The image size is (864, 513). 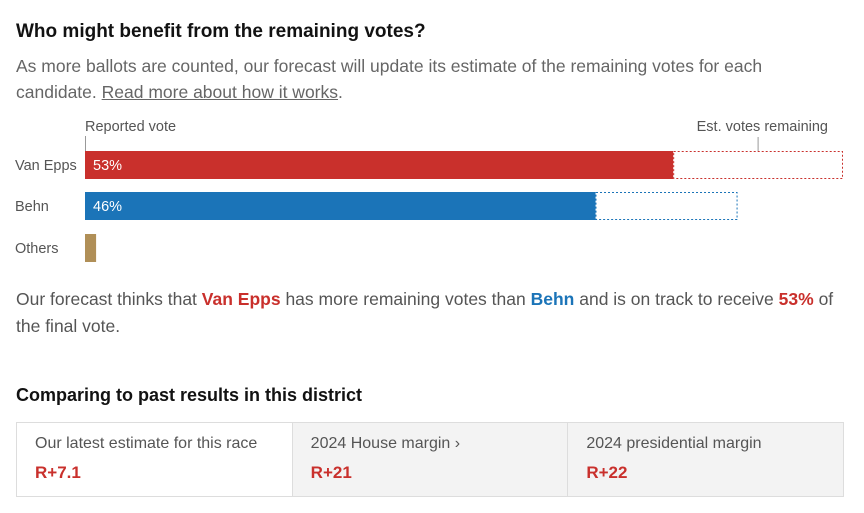 What do you see at coordinates (154, 459) in the screenshot?
I see `comparison-card: Our latest estimate for this race R+7.1` at bounding box center [154, 459].